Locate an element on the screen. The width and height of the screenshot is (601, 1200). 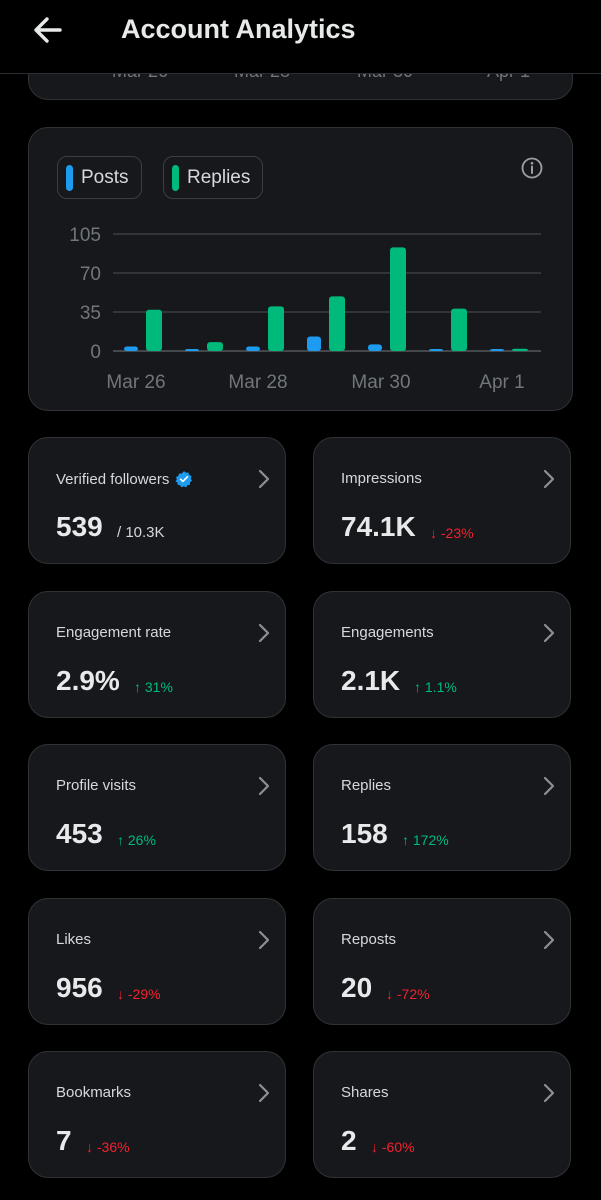
stat-card-replies: Replies 158 ↑ 172% is located at coordinates (442, 807).